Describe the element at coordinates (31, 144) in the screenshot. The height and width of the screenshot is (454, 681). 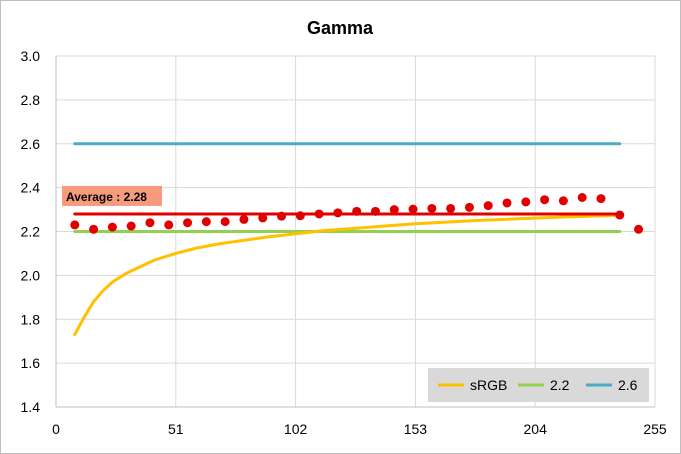
I see `y-tick-label: 2.6` at that location.